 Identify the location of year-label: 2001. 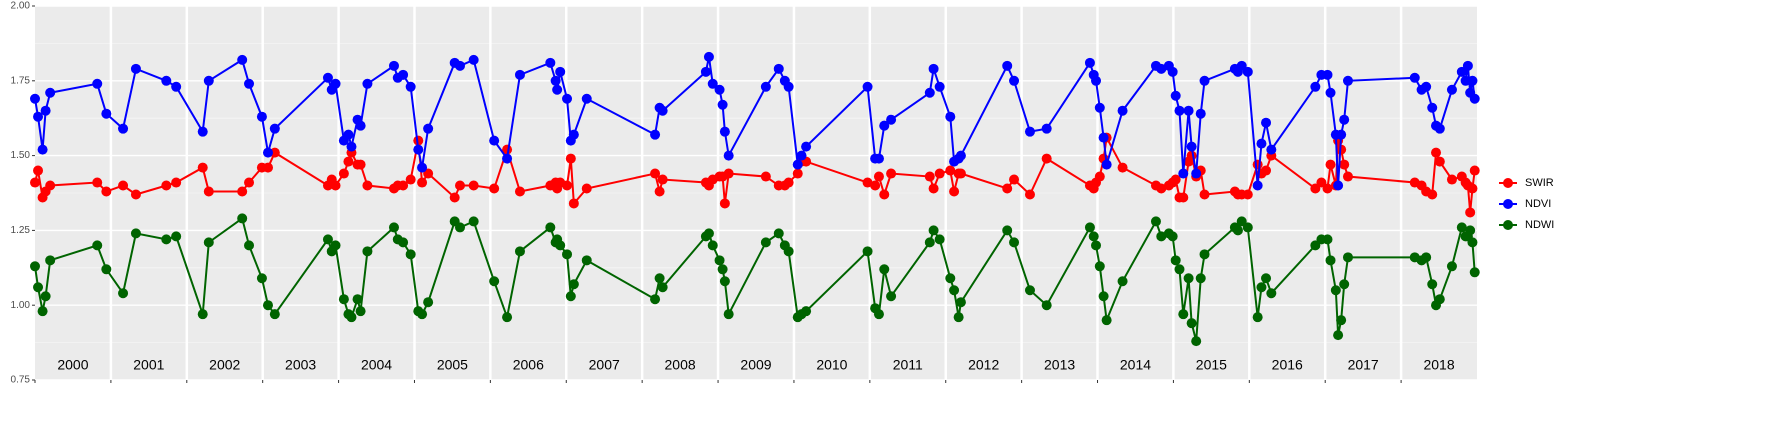
(148, 365).